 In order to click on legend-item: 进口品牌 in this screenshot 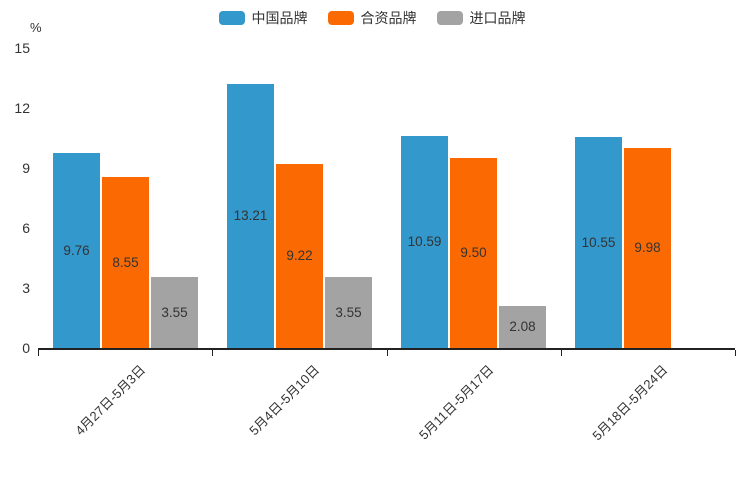, I will do `click(481, 18)`.